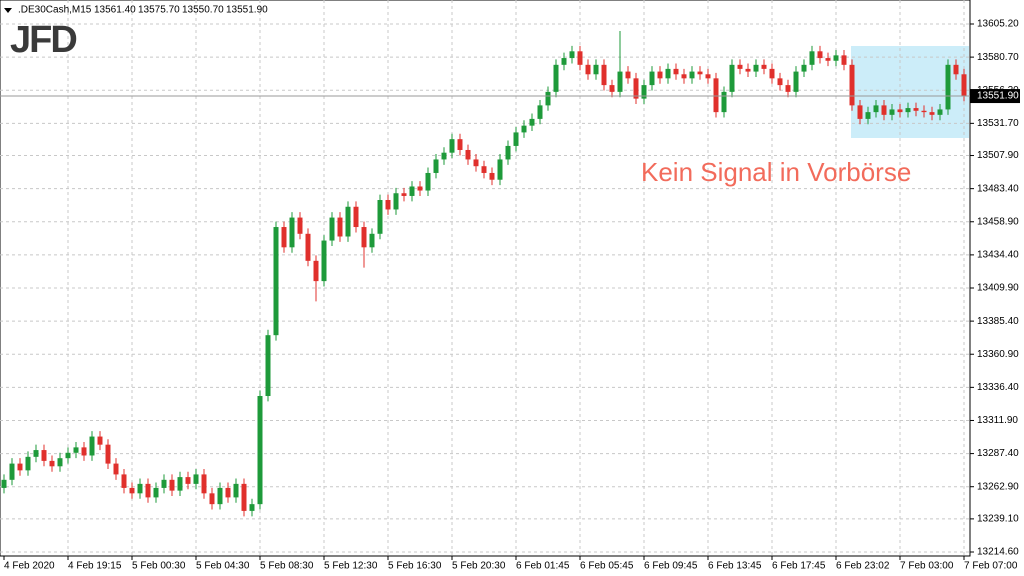 Image resolution: width=1024 pixels, height=576 pixels. What do you see at coordinates (927, 566) in the screenshot?
I see `x-tick-label: 7 Feb 03:00` at bounding box center [927, 566].